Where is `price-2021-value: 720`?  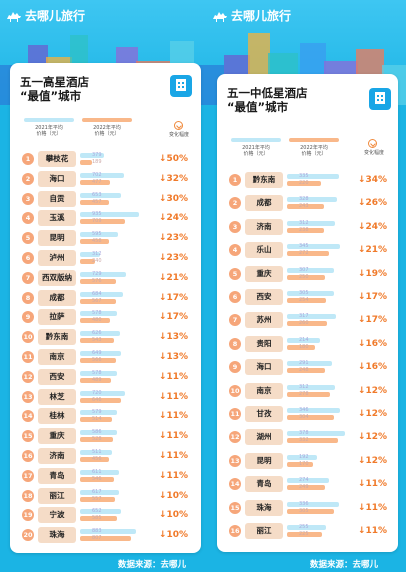
price-2021-value: 720 is located at coordinates (97, 392).